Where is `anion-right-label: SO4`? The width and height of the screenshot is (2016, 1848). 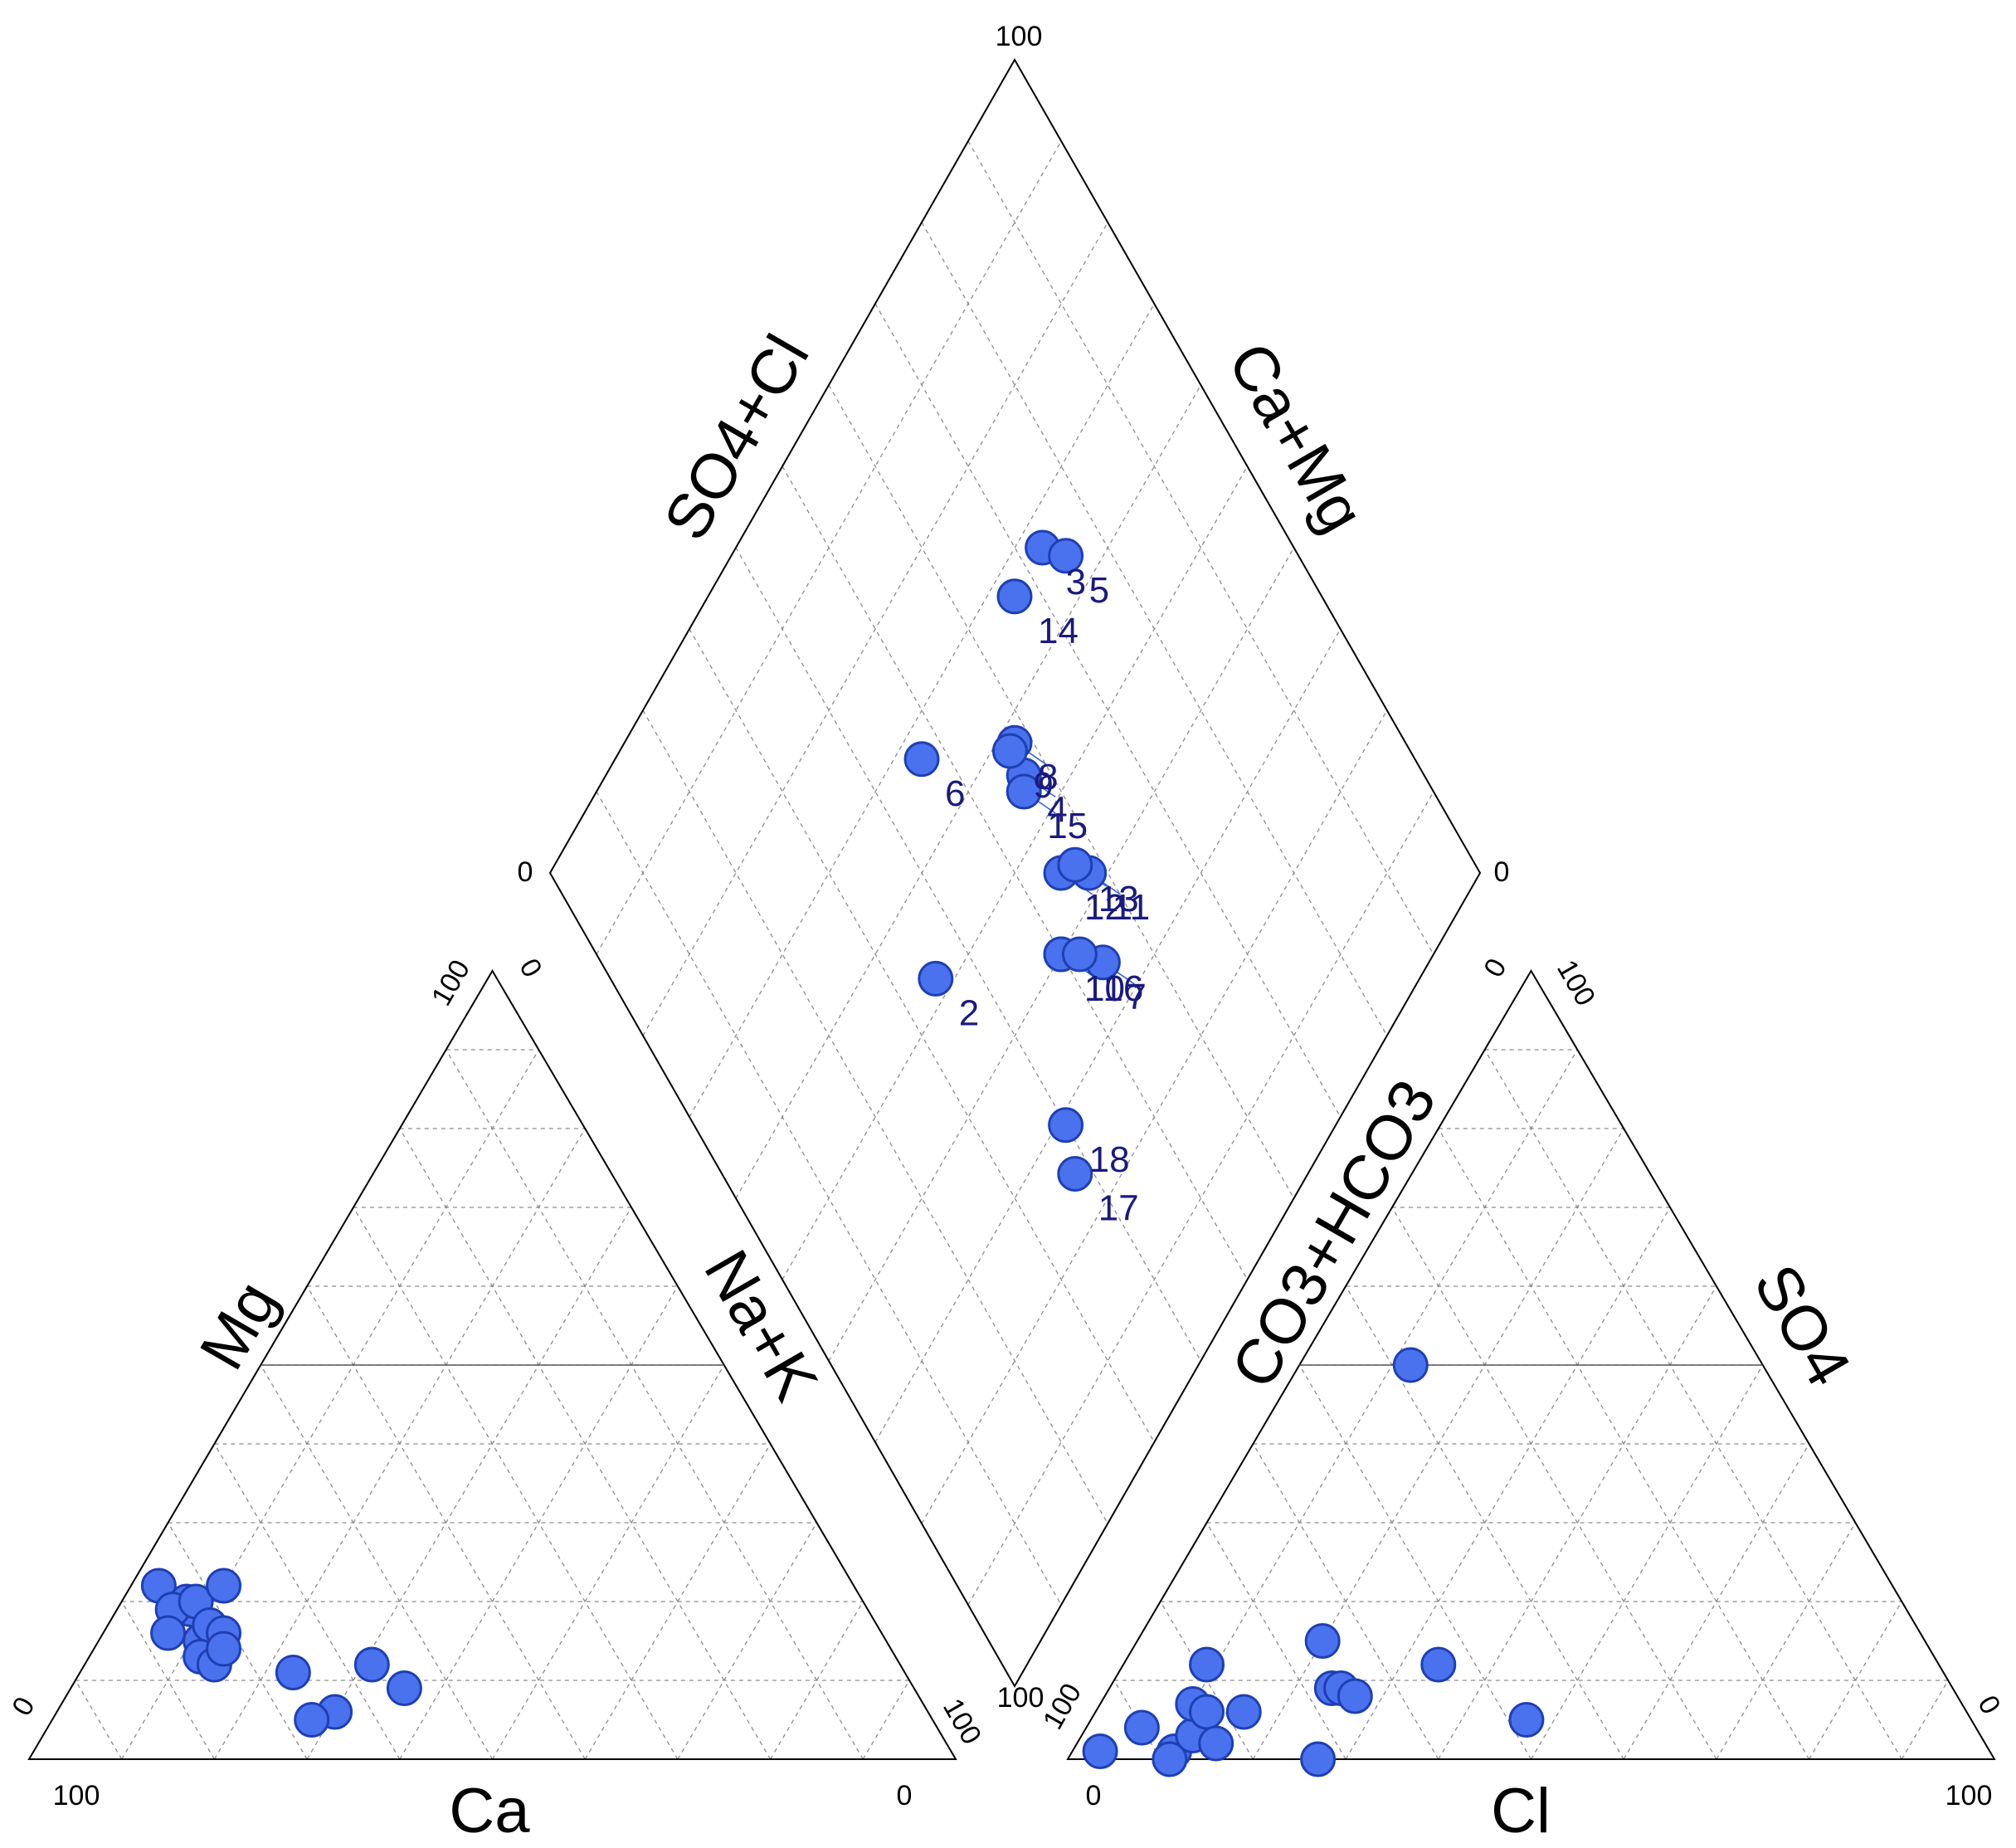 anion-right-label: SO4 is located at coordinates (1802, 1325).